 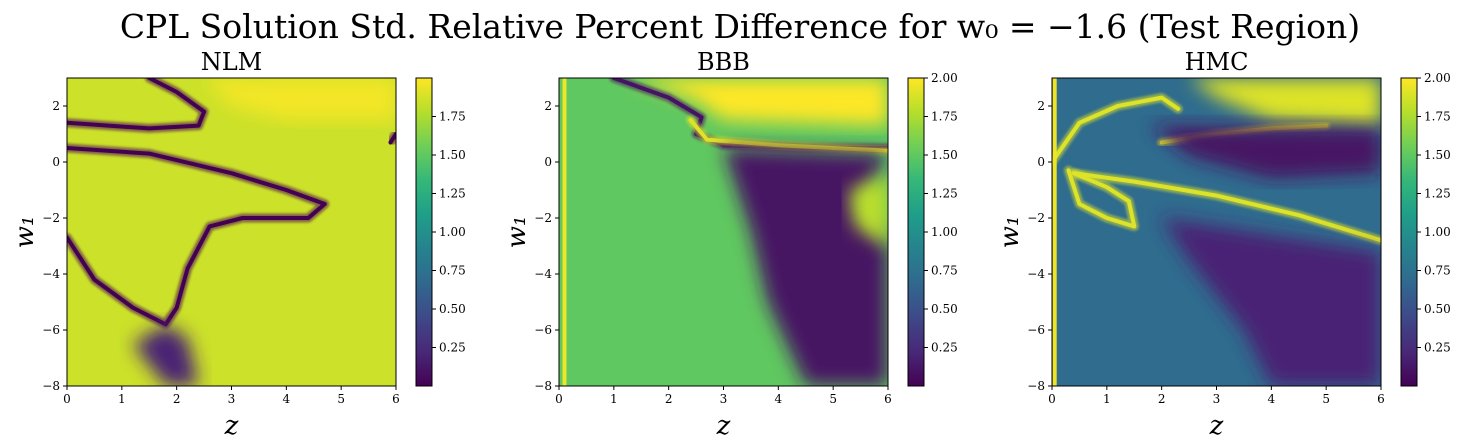 What do you see at coordinates (723, 62) in the screenshot?
I see `panel-title: BBB` at bounding box center [723, 62].